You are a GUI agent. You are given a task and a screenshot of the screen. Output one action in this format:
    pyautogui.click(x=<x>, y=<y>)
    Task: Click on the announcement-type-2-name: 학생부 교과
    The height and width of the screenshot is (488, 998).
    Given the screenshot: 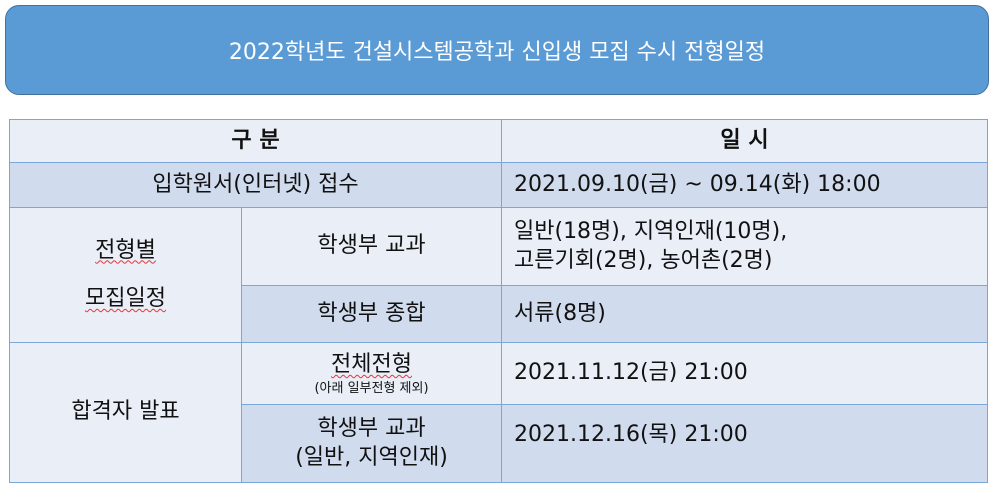 What is the action you would take?
    pyautogui.click(x=371, y=428)
    